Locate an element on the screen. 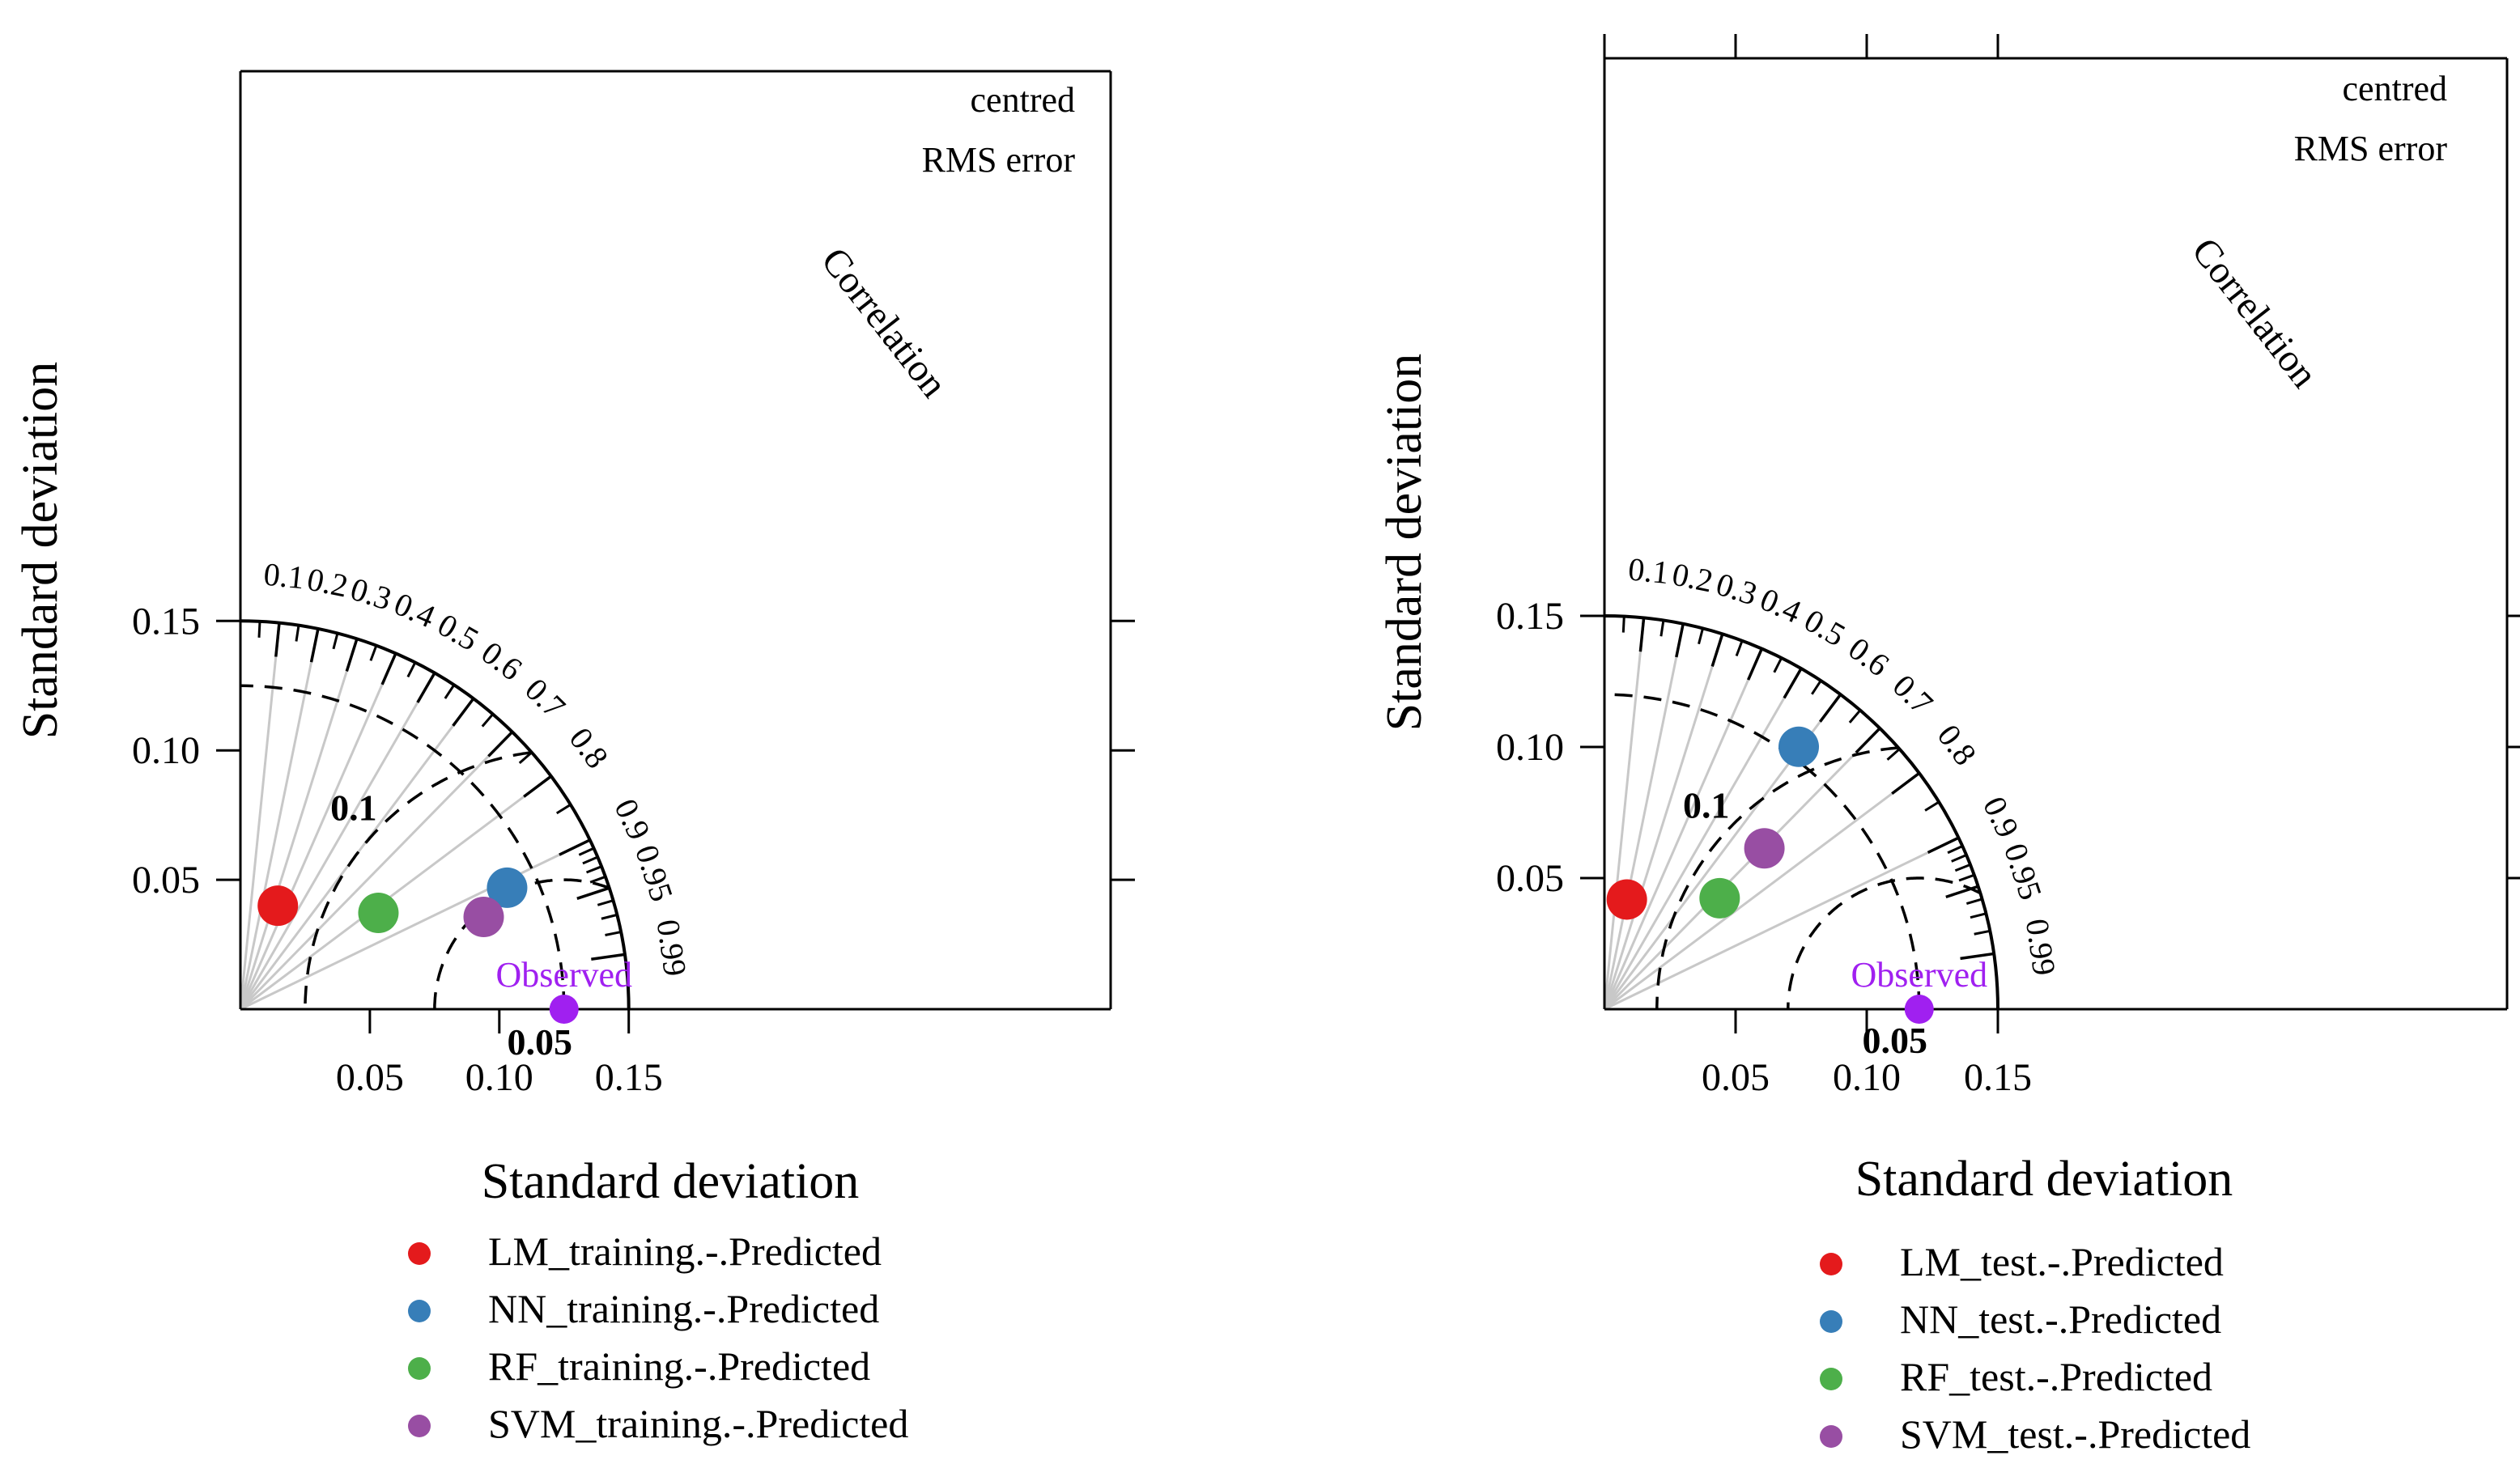 This screenshot has height=1481, width=2520. data-point-rf is located at coordinates (1719, 898).